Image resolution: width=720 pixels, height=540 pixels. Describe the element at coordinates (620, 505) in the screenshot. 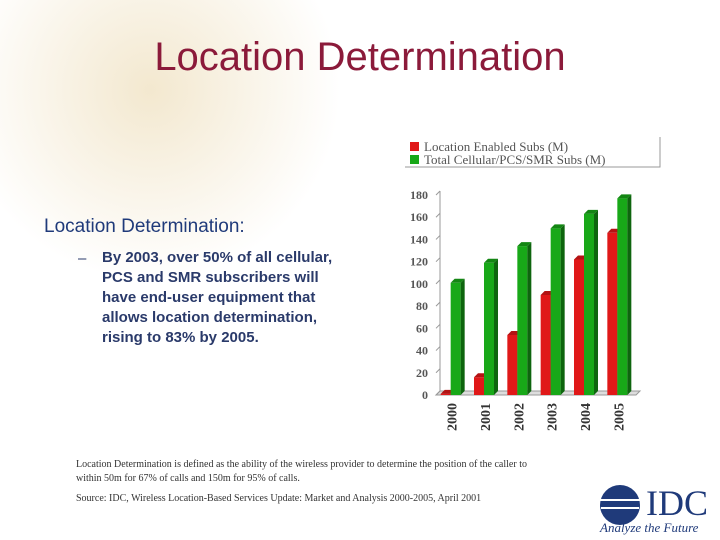

I see `logo-globe` at that location.